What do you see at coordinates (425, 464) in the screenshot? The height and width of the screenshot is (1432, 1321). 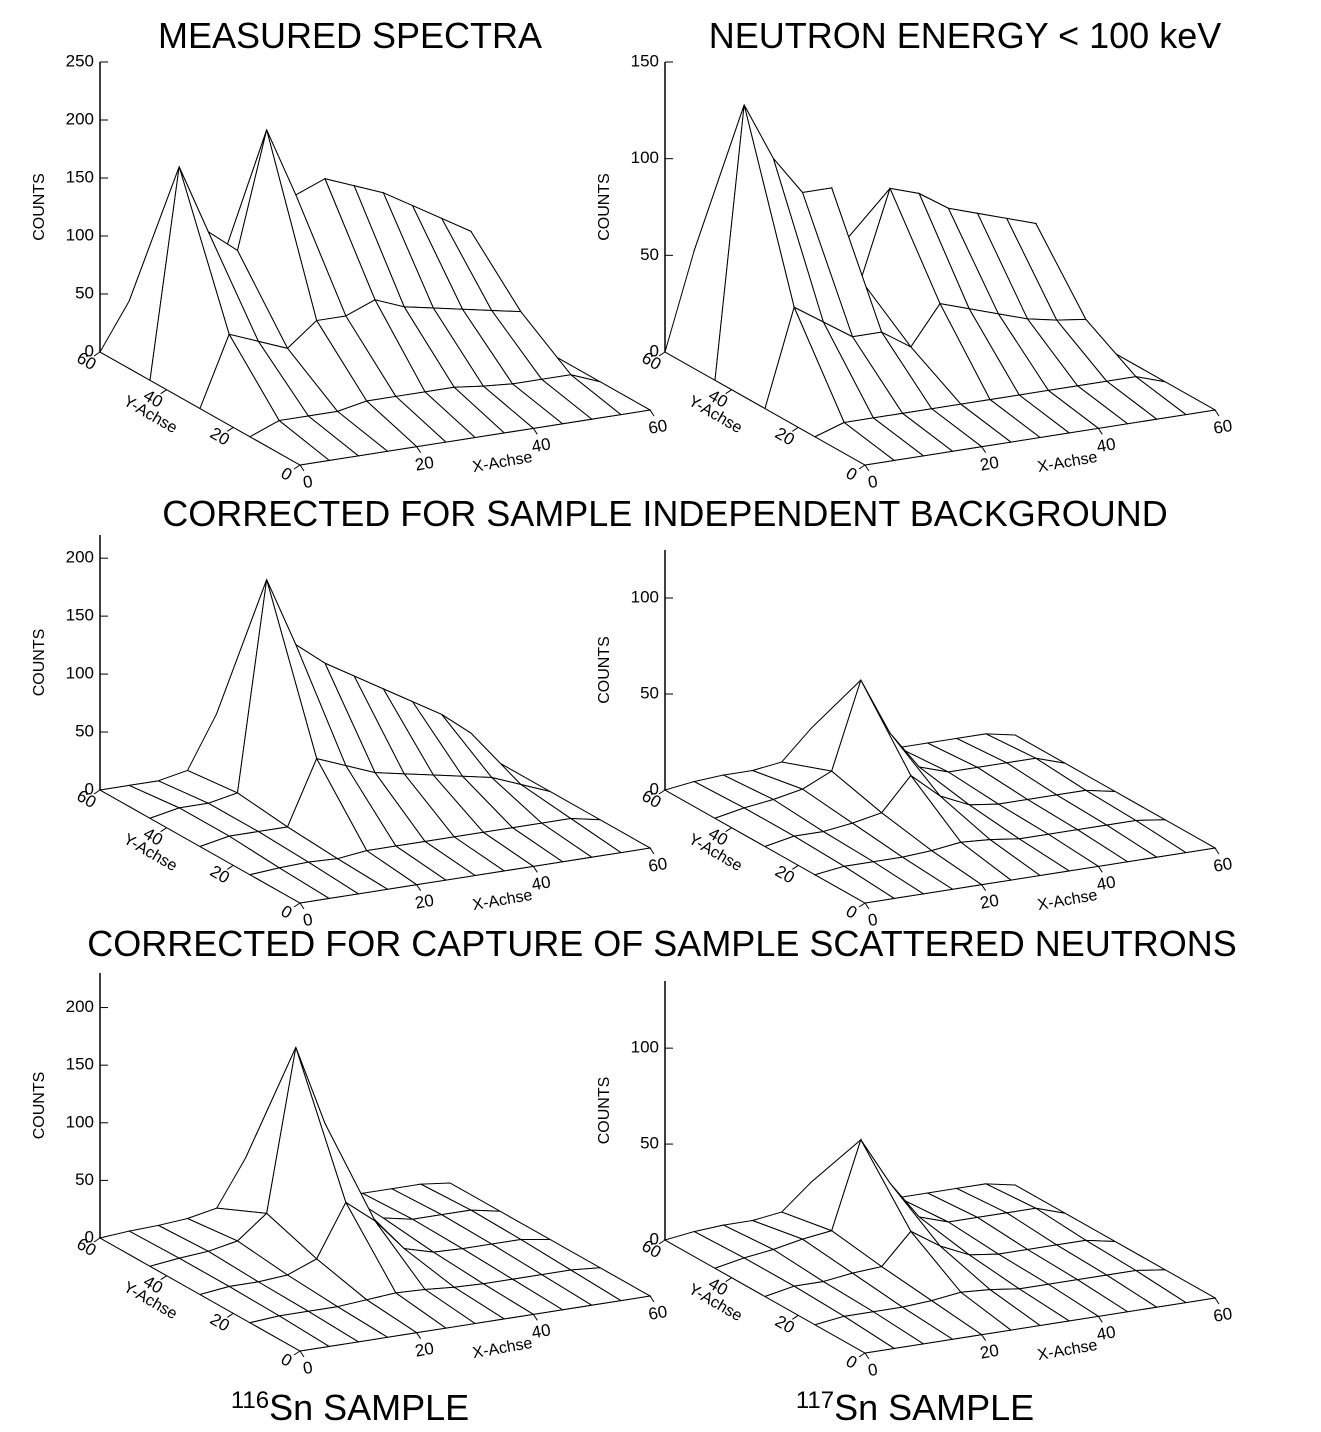 I see `x-tick-label: 20` at bounding box center [425, 464].